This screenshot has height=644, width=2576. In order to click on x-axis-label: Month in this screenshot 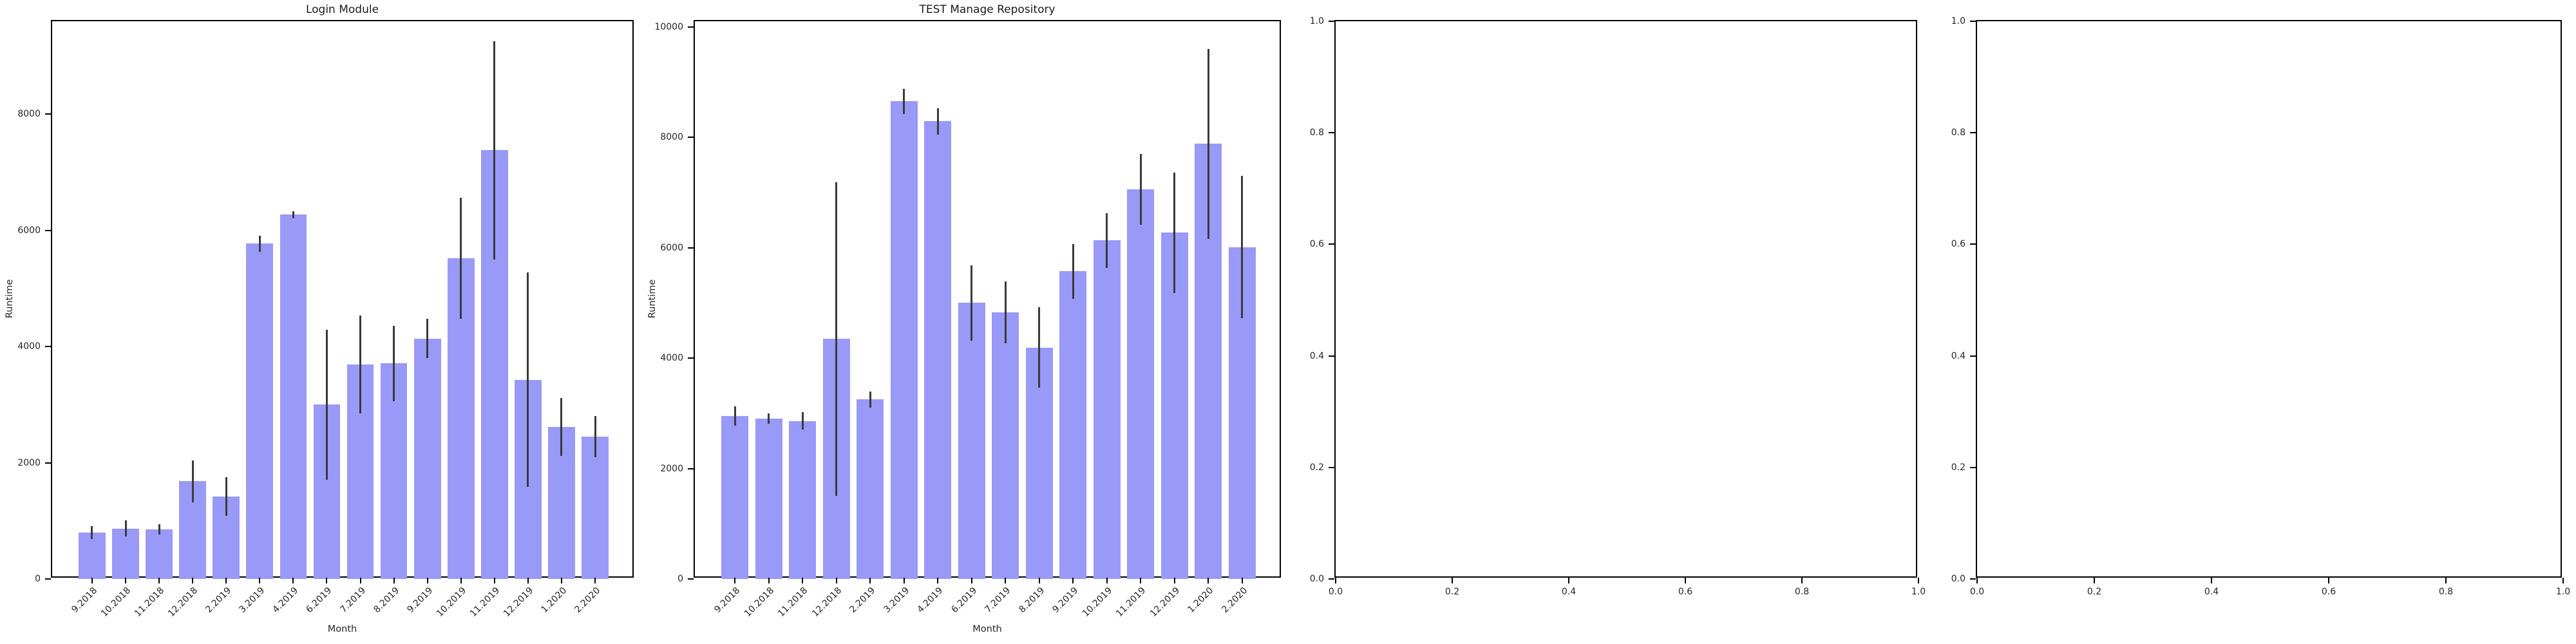, I will do `click(342, 629)`.